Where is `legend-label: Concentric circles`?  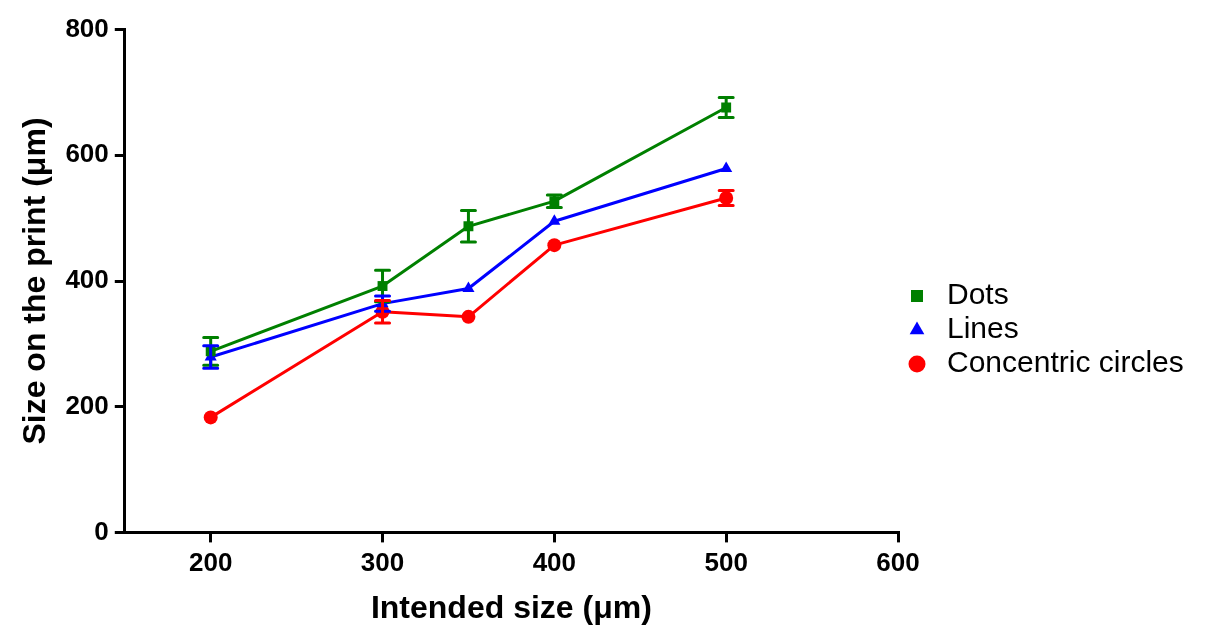 legend-label: Concentric circles is located at coordinates (1065, 362).